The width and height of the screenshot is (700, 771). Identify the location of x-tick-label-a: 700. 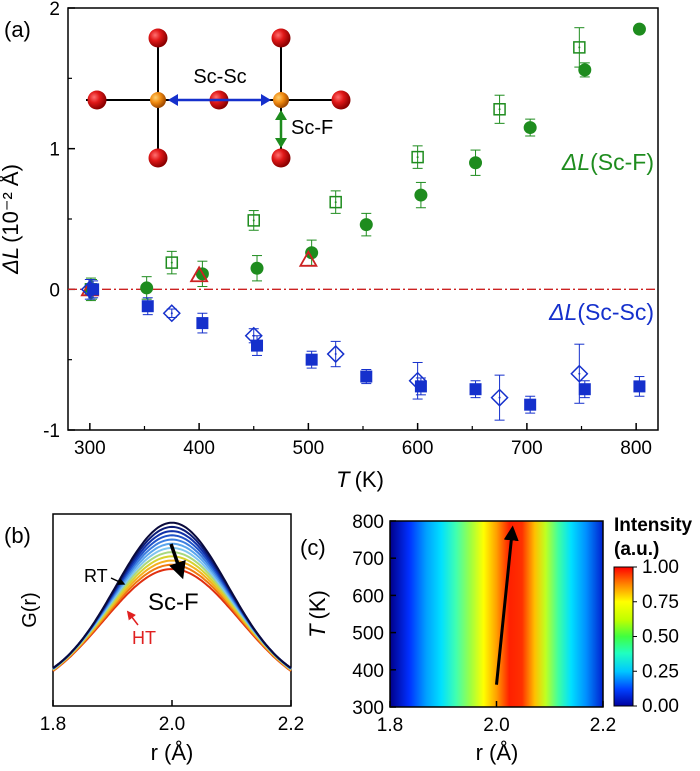
(527, 448).